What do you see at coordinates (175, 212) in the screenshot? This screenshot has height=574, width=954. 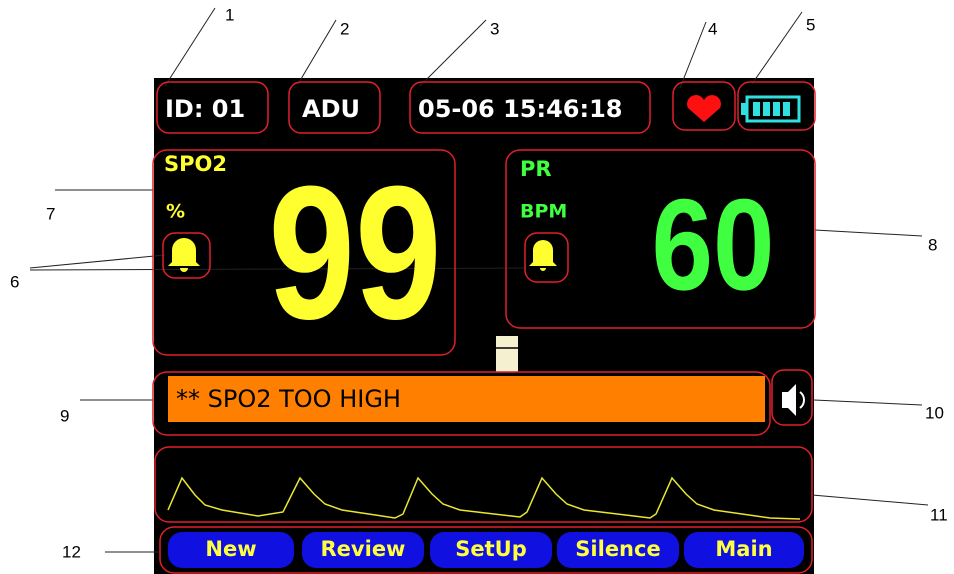 I see `spo2-unit: %` at bounding box center [175, 212].